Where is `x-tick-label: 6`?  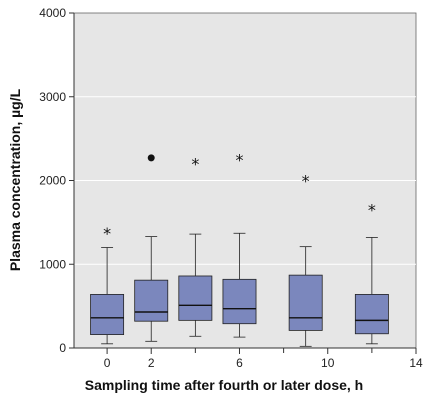 x-tick-label: 6 is located at coordinates (239, 363).